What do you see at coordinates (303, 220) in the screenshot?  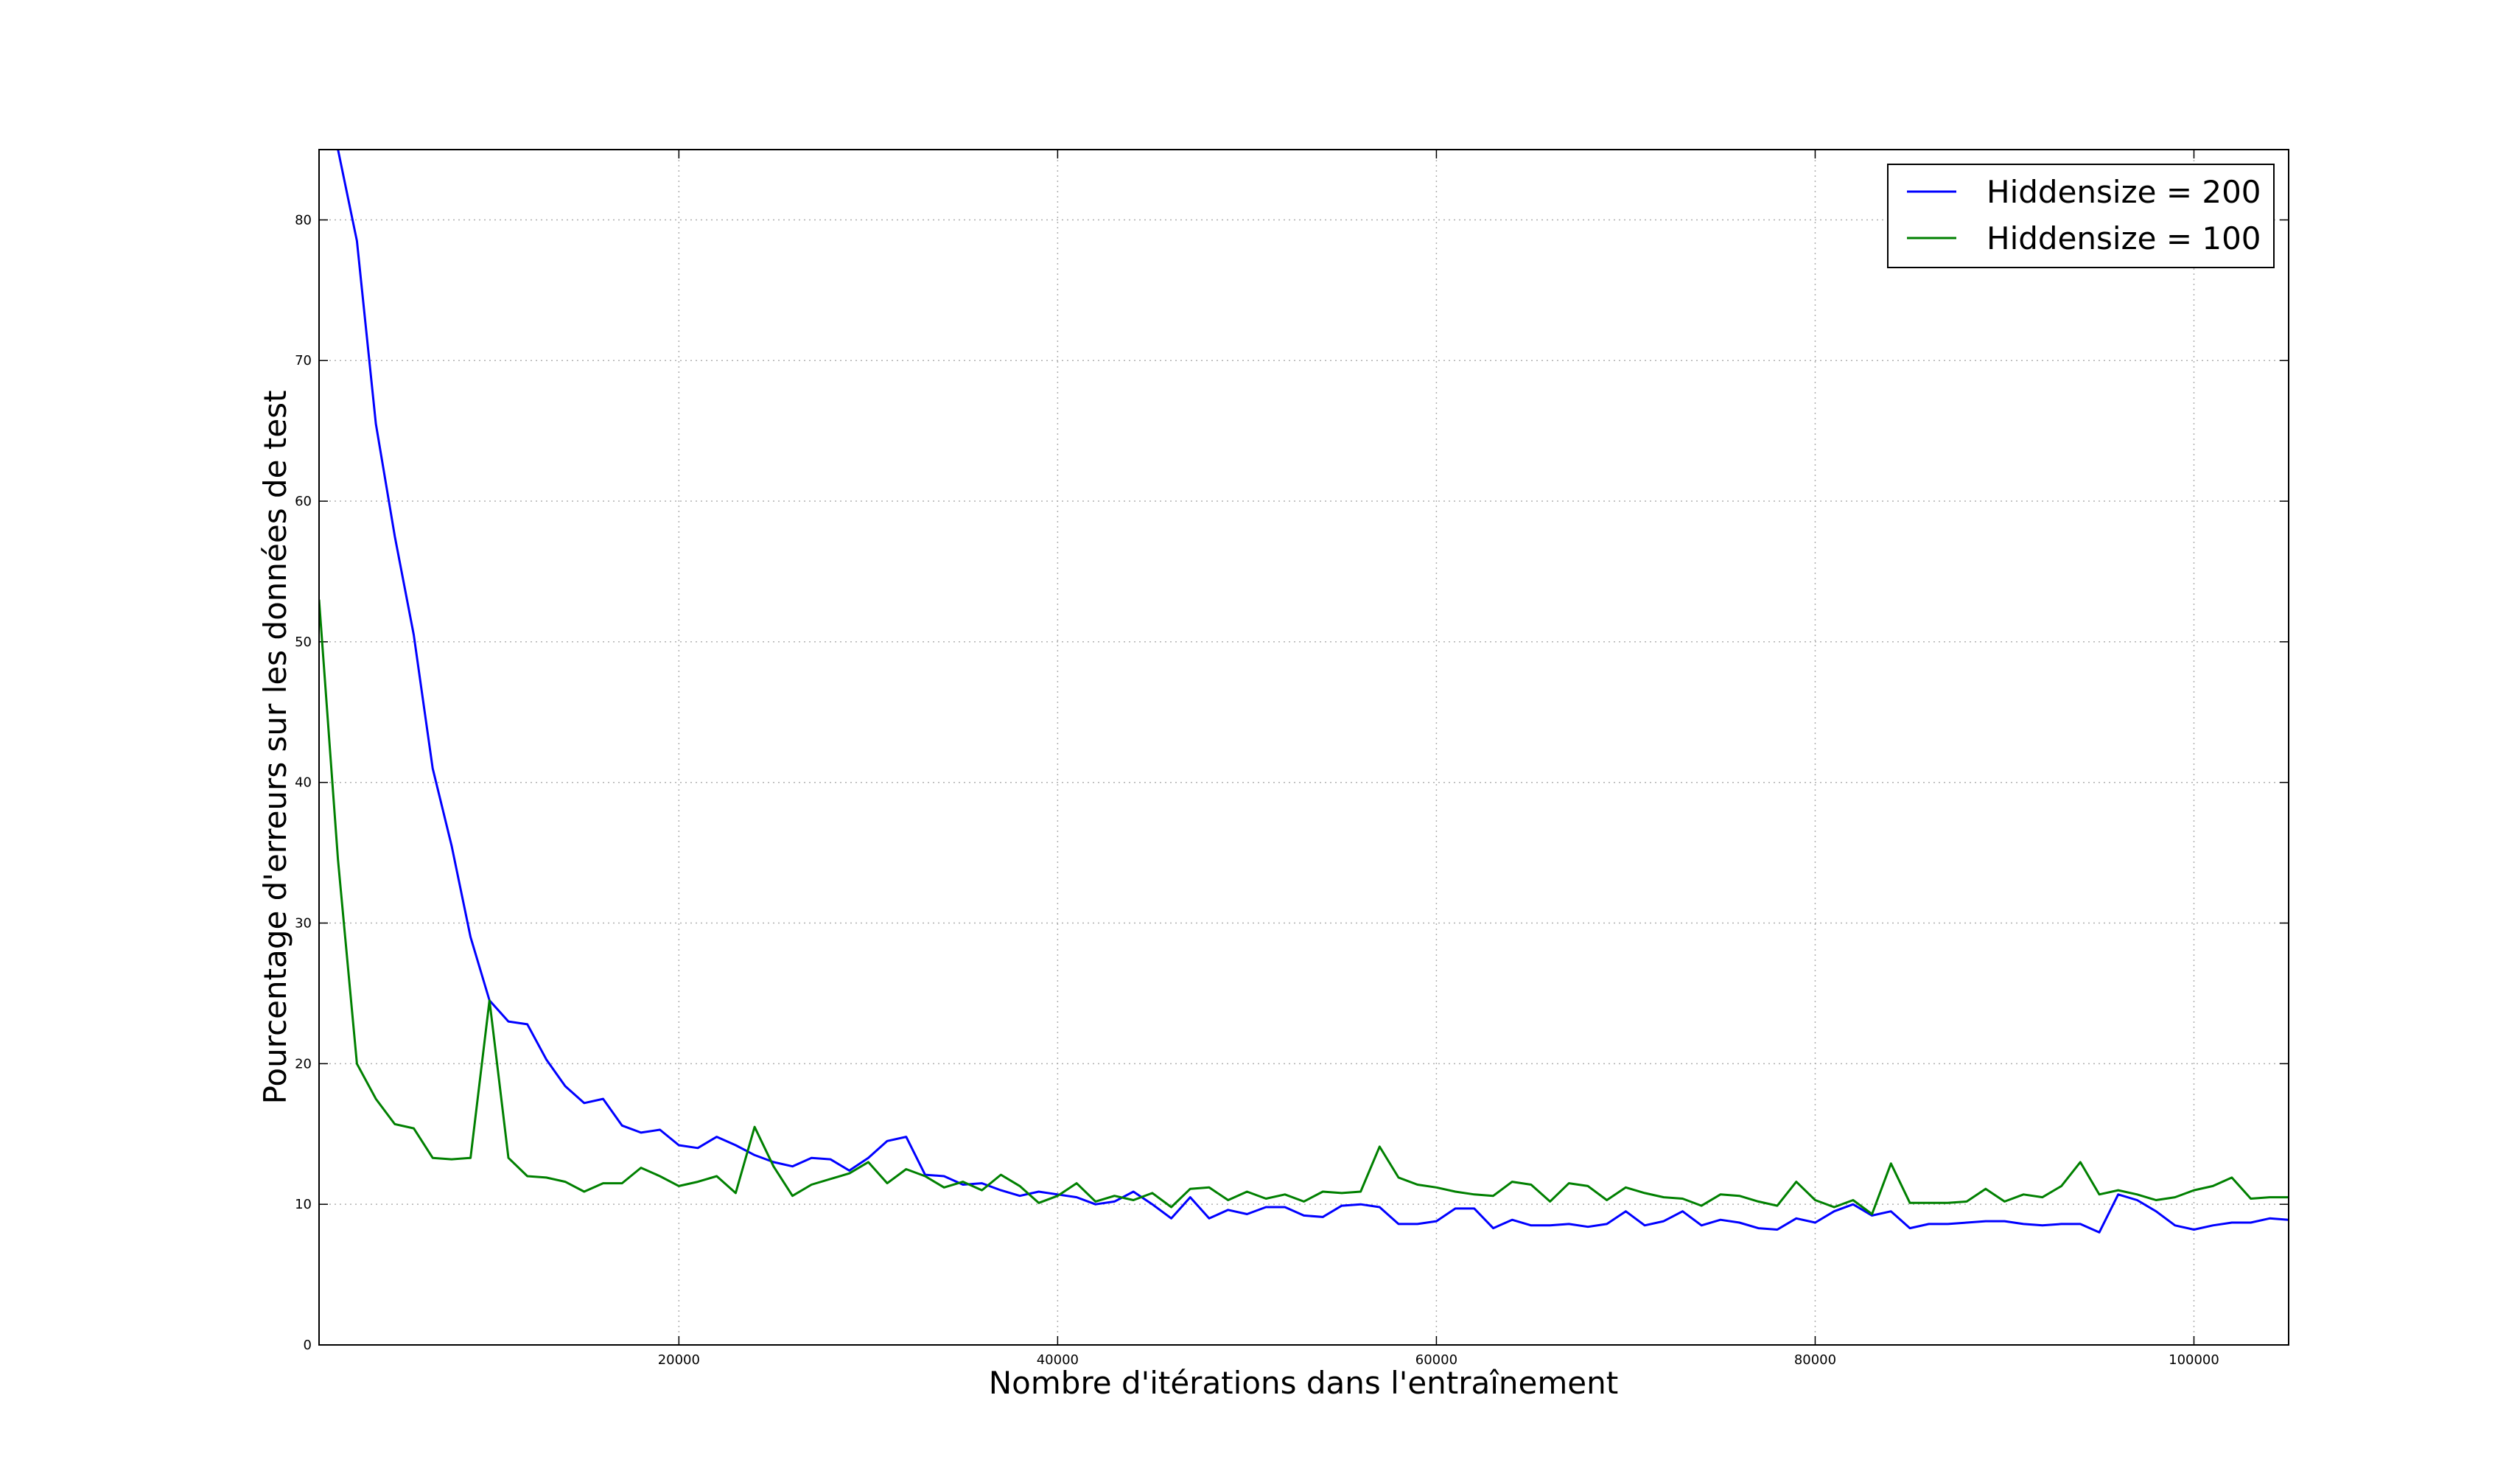 I see `y-tick-label: 80` at bounding box center [303, 220].